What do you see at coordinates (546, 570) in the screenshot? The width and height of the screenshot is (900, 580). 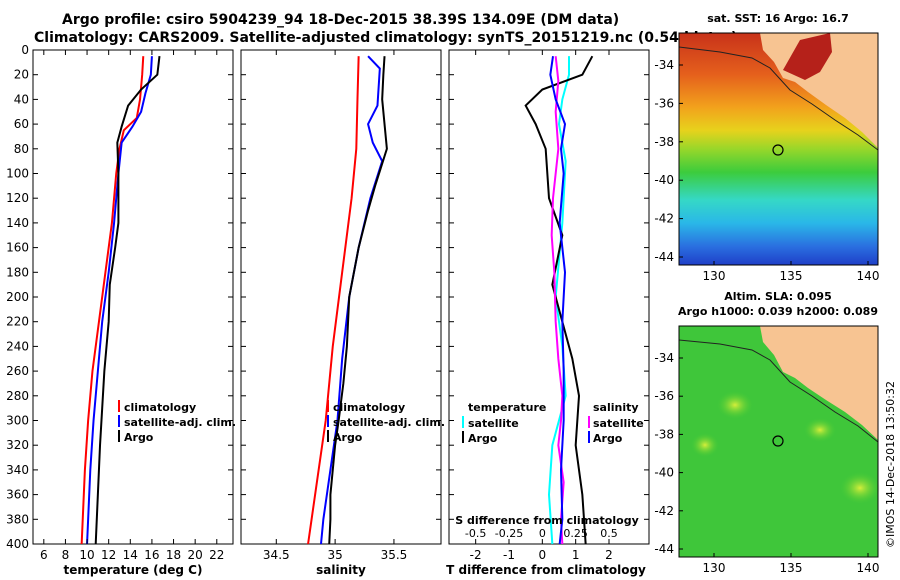 I see `t-difference-xlabel: T difference from climatology` at bounding box center [546, 570].